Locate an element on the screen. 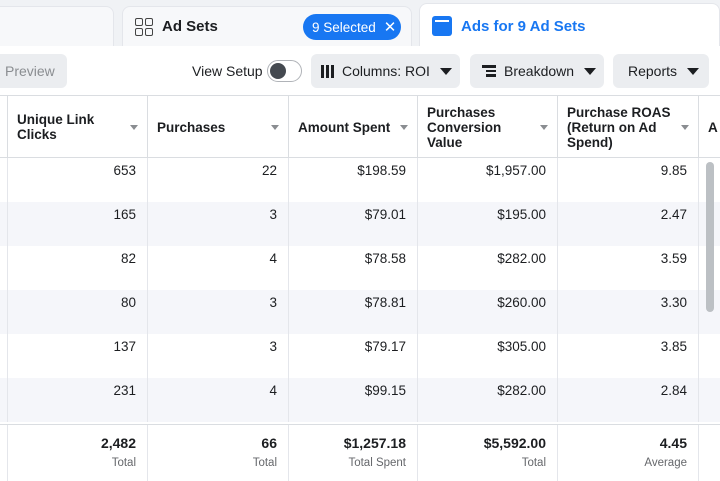 The width and height of the screenshot is (720, 481). table-row: 82 4 $78.58 $282.00 3.59 is located at coordinates (360, 268).